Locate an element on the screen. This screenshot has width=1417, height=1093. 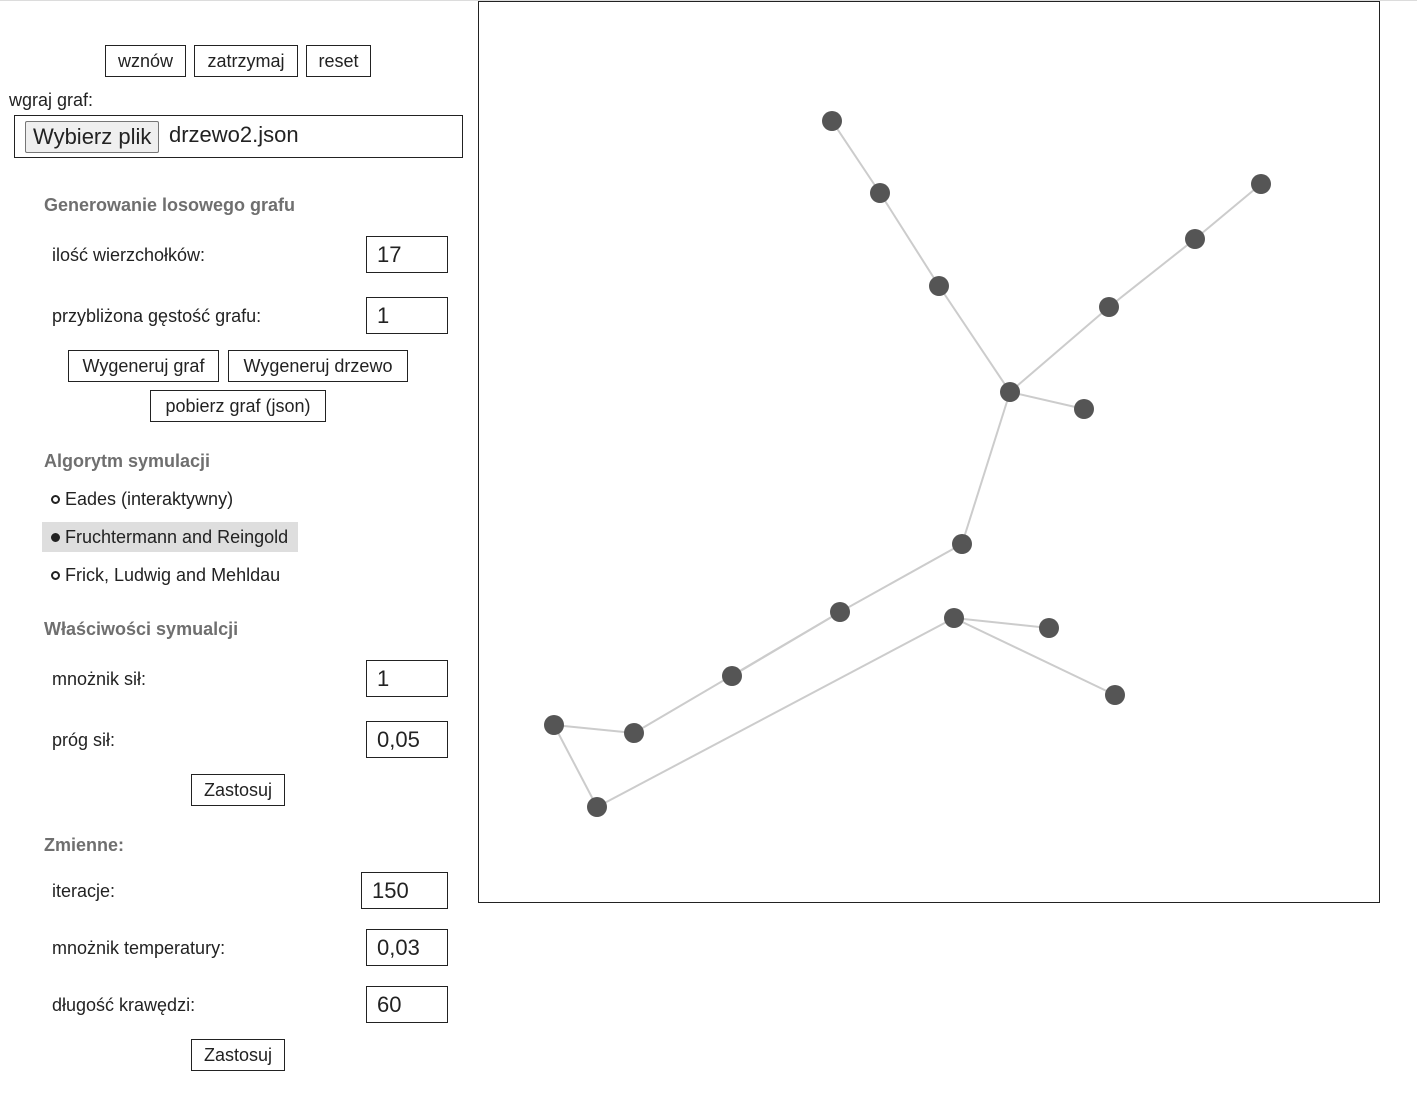
density-label: przybliżona gęstość grafu: is located at coordinates (157, 316).